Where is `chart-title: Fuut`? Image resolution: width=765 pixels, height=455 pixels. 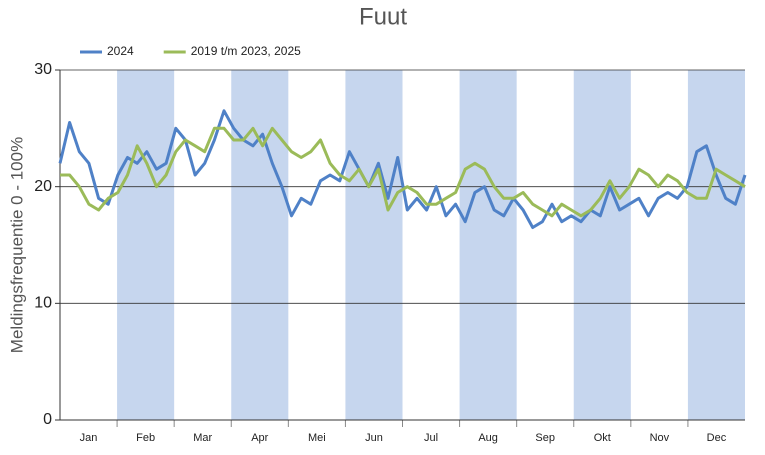
chart-title: Fuut is located at coordinates (383, 16).